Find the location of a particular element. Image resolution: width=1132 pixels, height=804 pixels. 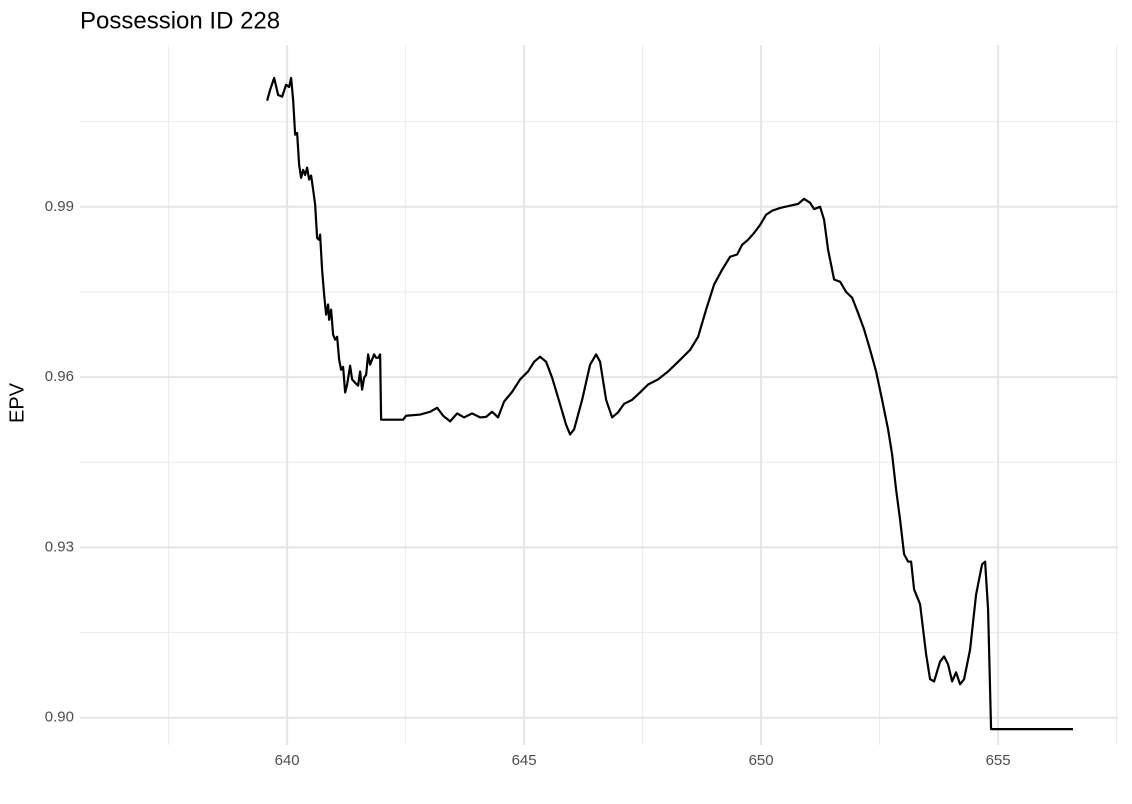

y-tick-label: 0.90 is located at coordinates (59, 717).